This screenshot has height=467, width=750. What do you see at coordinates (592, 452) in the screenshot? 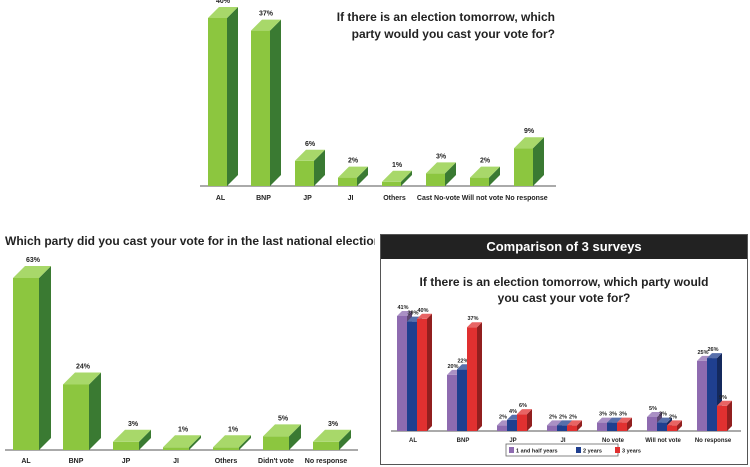
I see `legend-label: 2 years` at bounding box center [592, 452].